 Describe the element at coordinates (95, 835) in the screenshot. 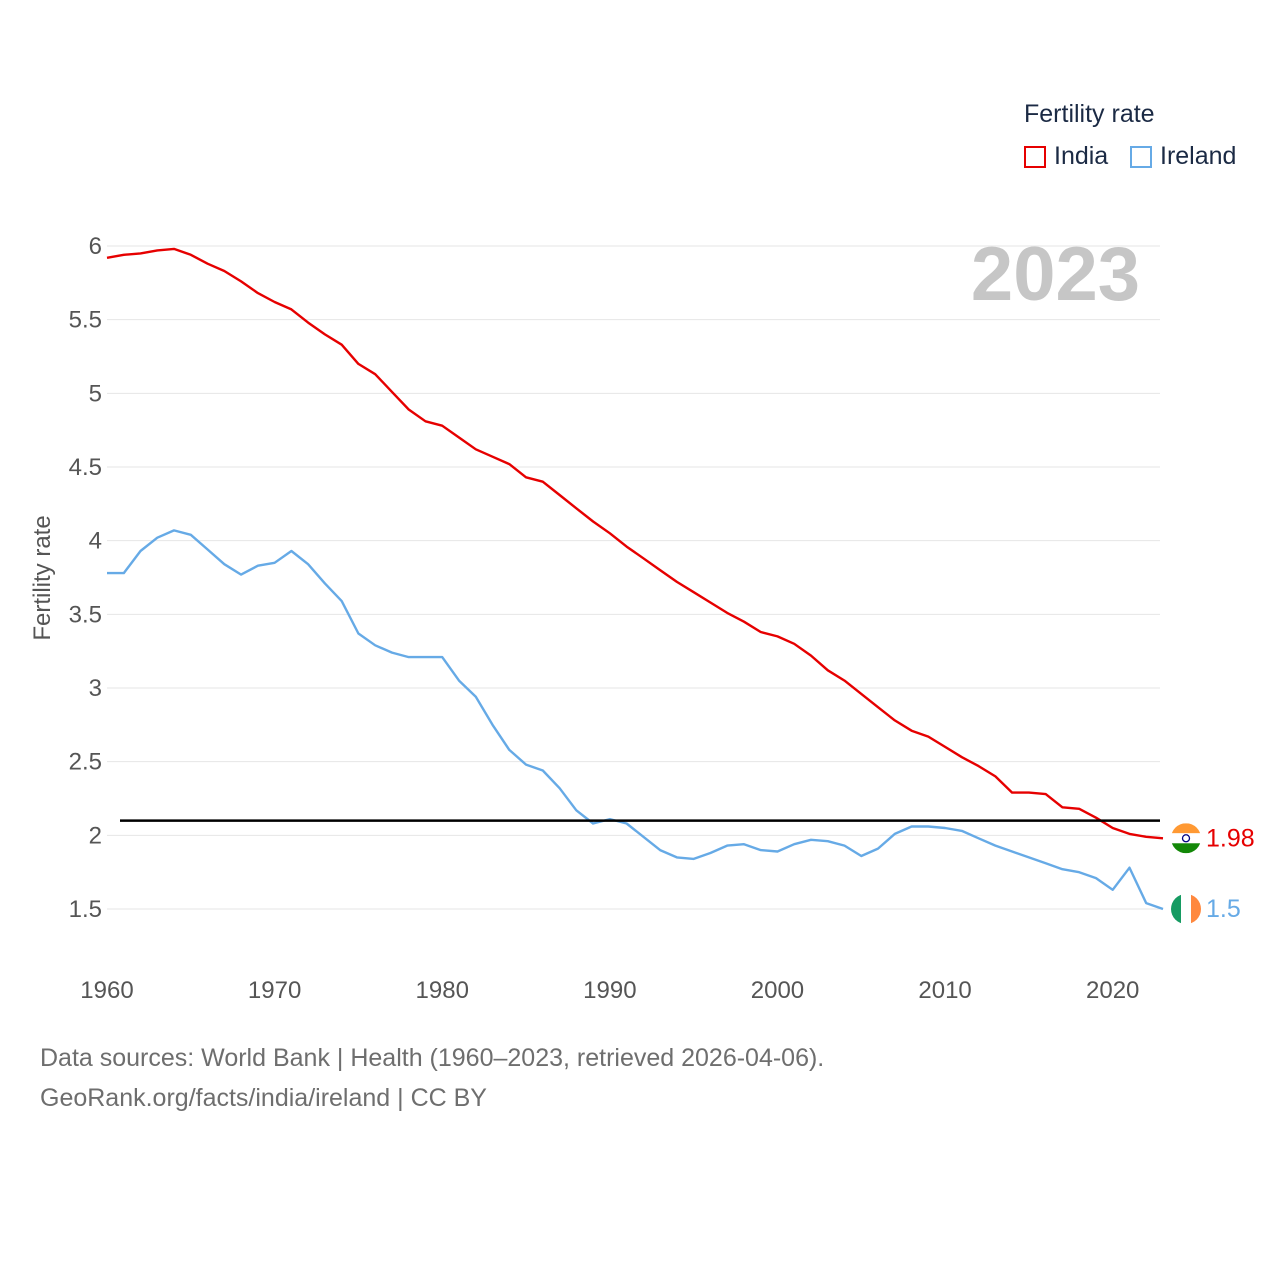

I see `y-tick-label: 2` at that location.